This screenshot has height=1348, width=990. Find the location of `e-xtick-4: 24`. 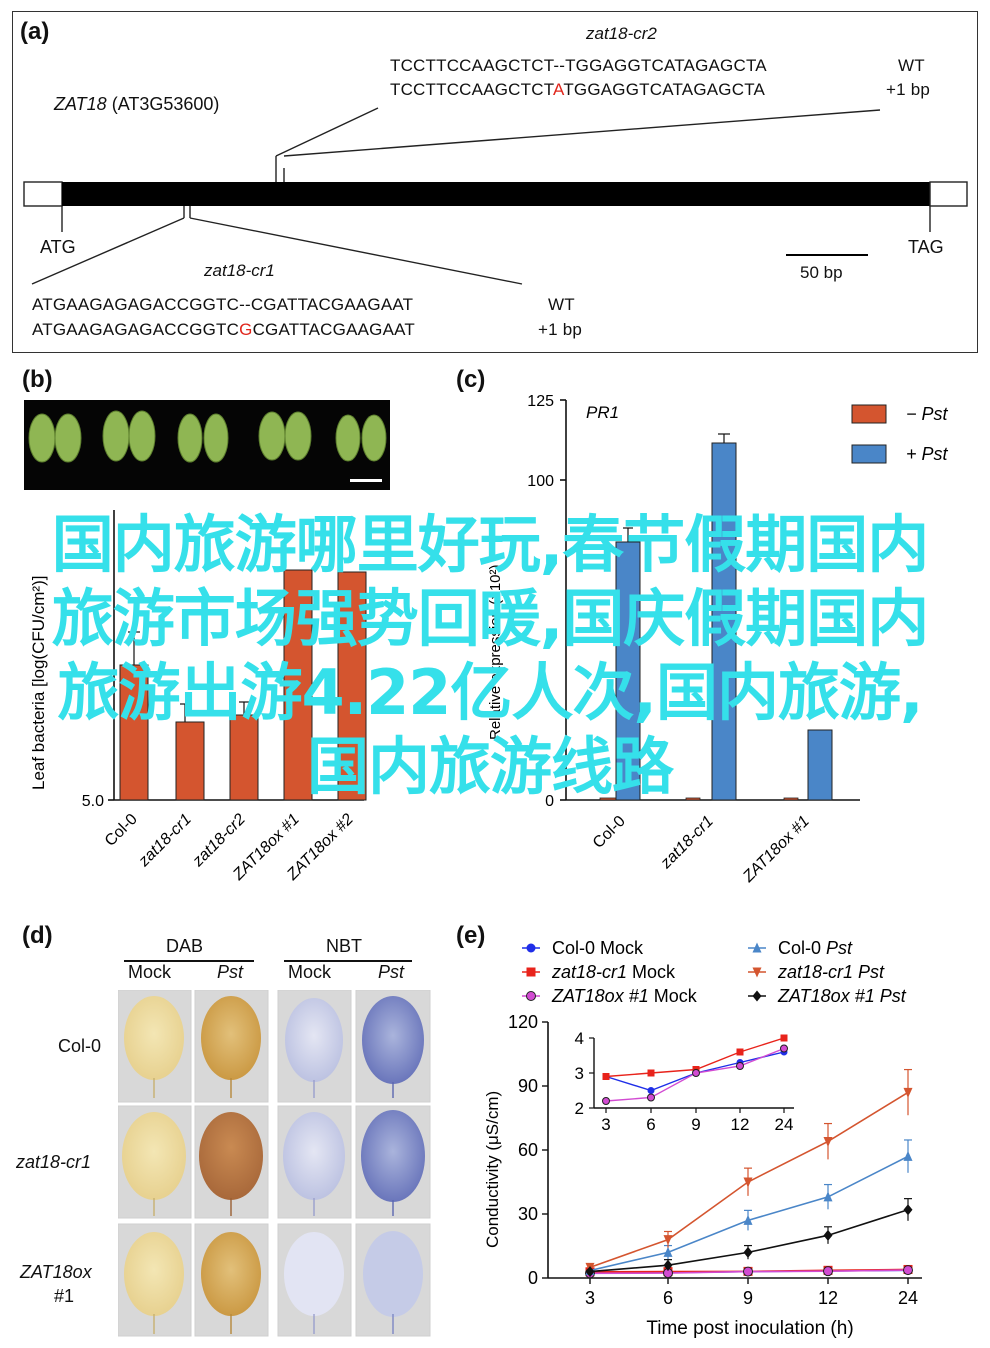

e-xtick-4: 24 is located at coordinates (908, 1298).